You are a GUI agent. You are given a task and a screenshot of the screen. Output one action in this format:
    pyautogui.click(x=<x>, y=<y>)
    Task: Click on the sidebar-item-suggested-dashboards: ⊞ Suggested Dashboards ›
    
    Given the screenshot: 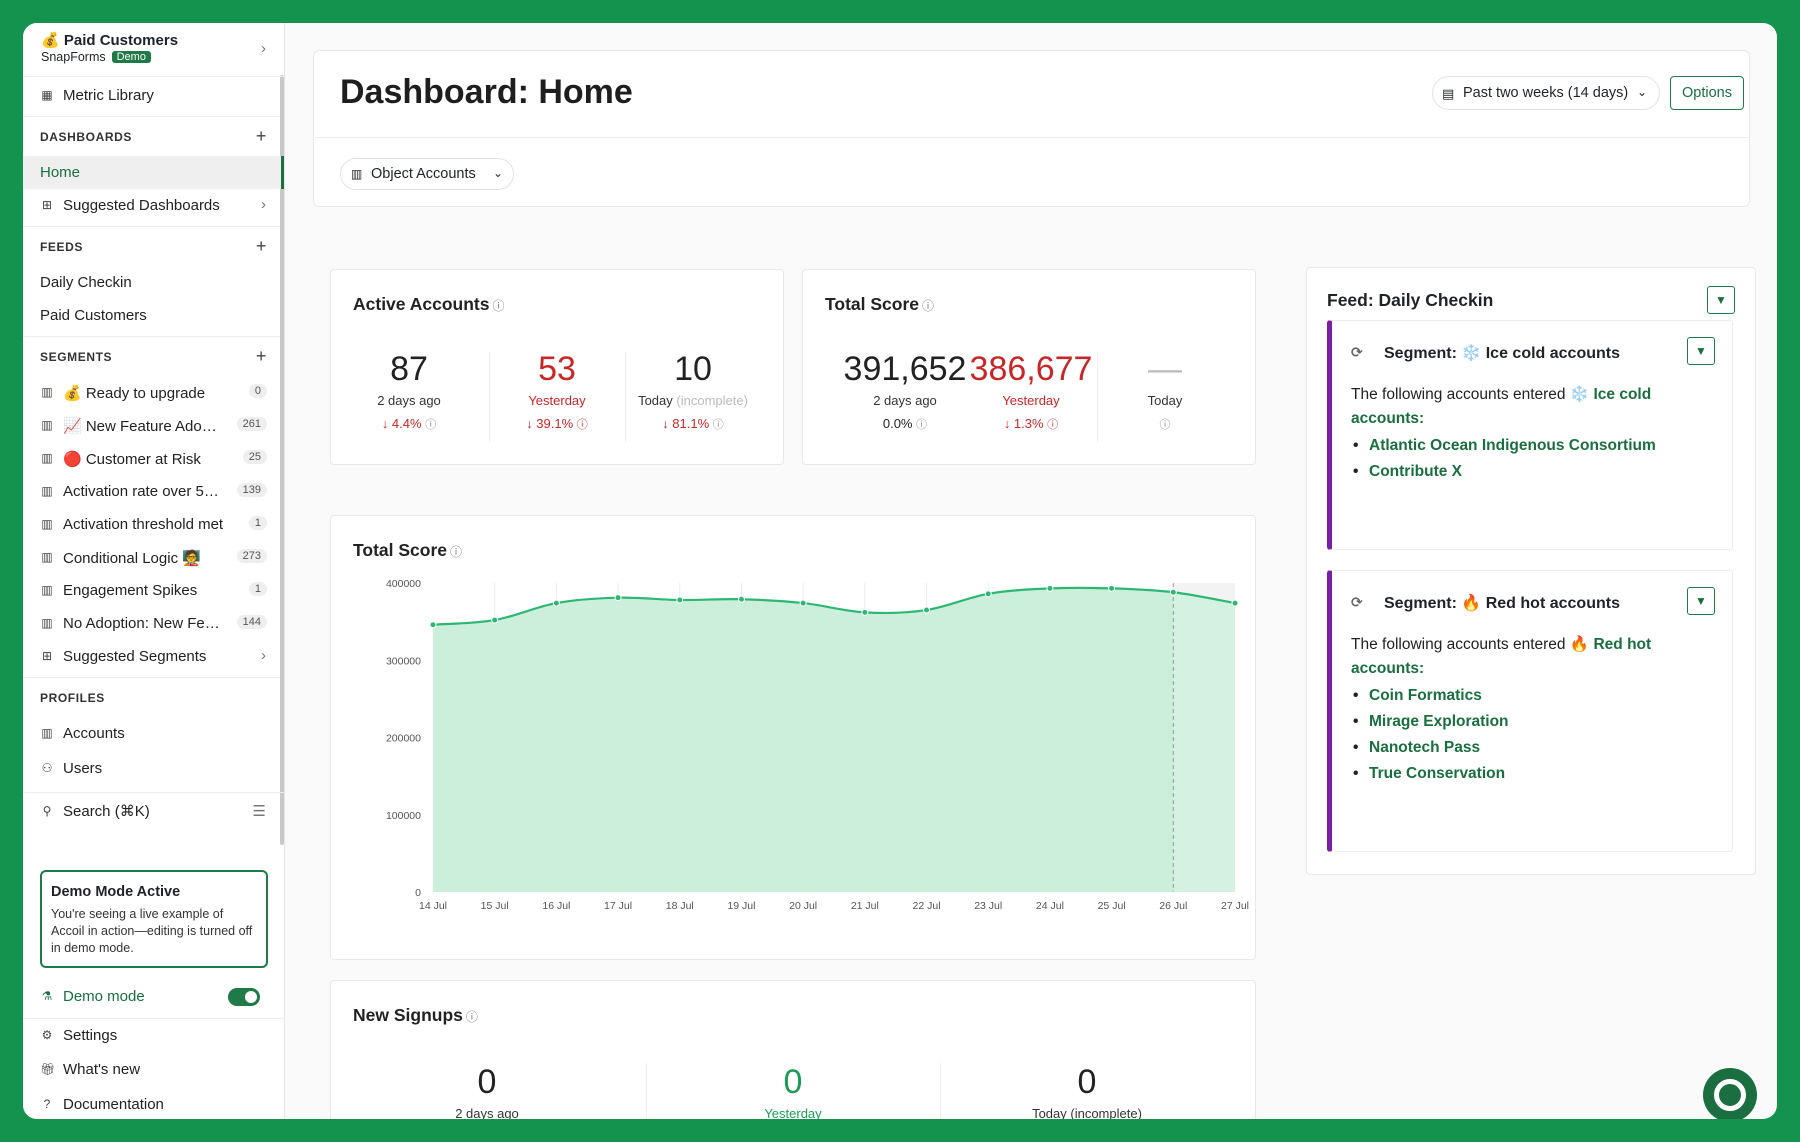 What is the action you would take?
    pyautogui.click(x=153, y=205)
    